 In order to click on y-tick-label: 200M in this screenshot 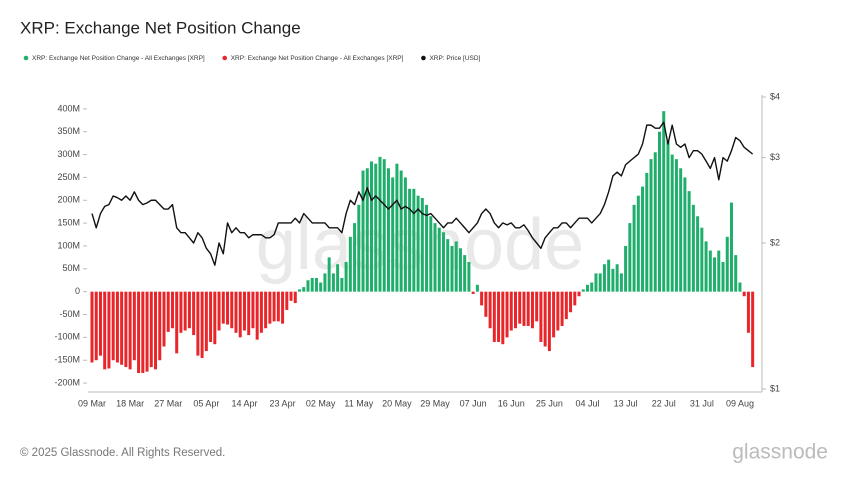, I will do `click(68, 200)`.